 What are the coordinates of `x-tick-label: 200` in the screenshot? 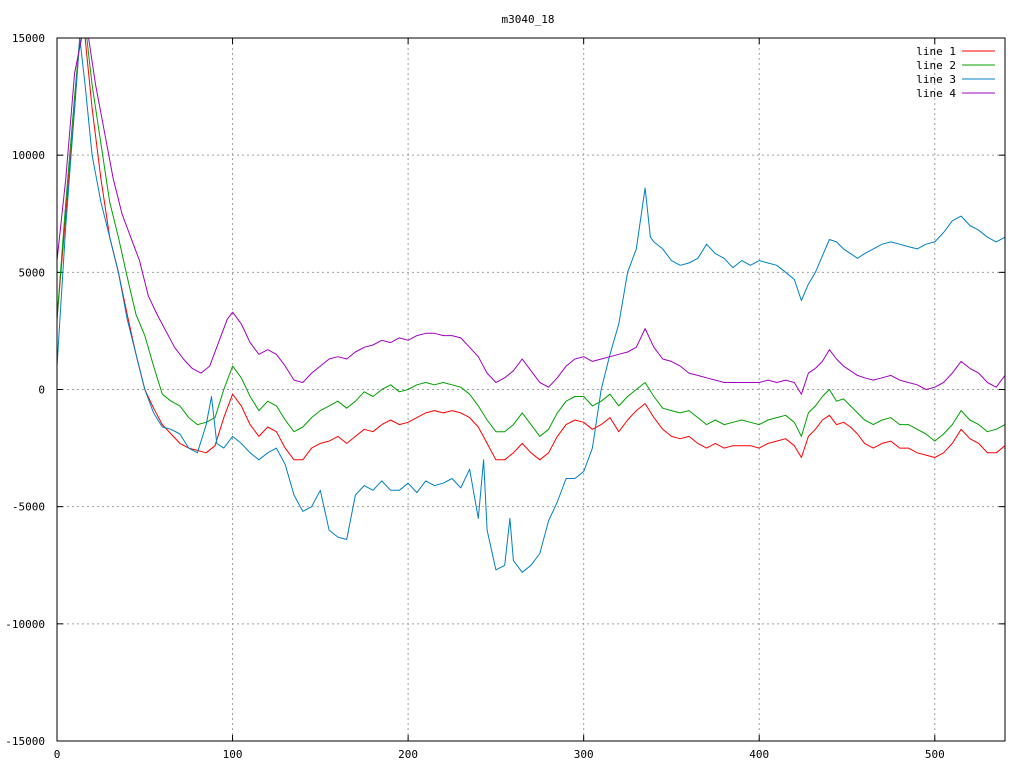 It's located at (408, 754).